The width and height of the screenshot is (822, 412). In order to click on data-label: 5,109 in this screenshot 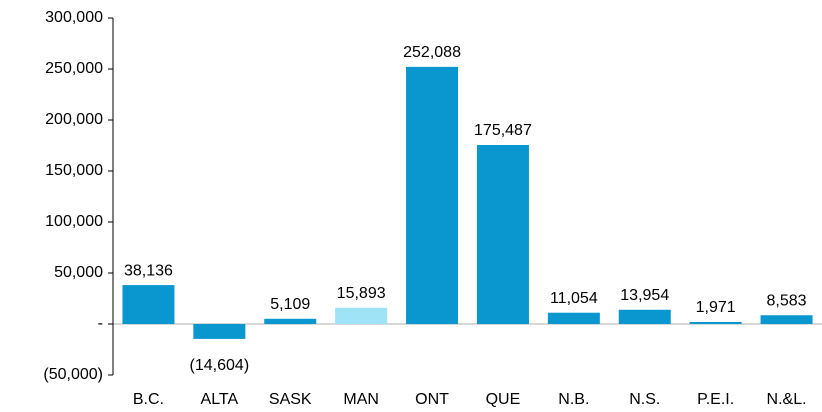, I will do `click(290, 304)`.